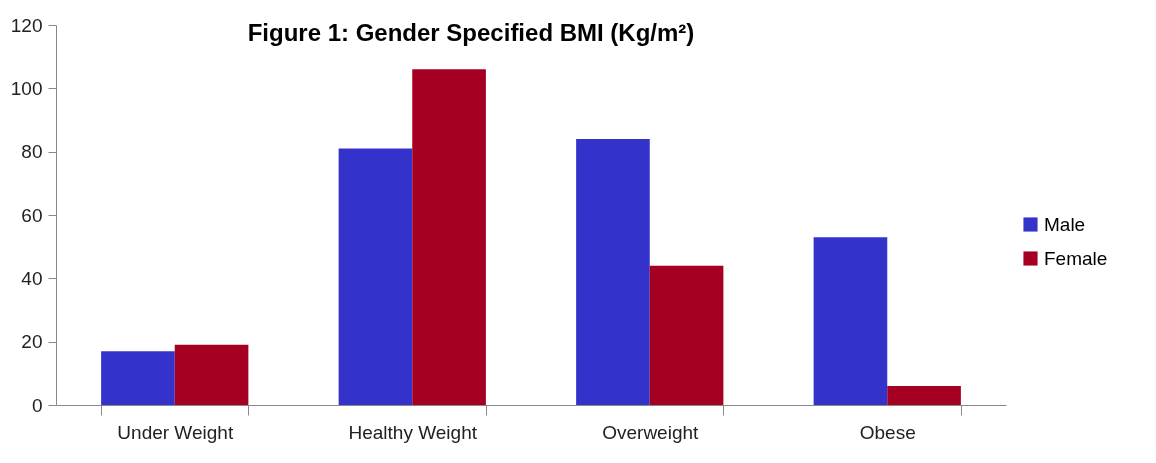  Describe the element at coordinates (26, 25) in the screenshot. I see `y-tick-label: 120` at that location.